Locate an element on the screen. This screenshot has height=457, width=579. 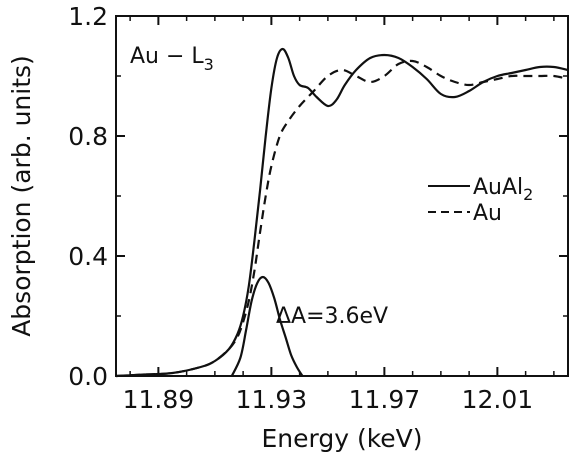
x-tick-label: 11.89 is located at coordinates (159, 399).